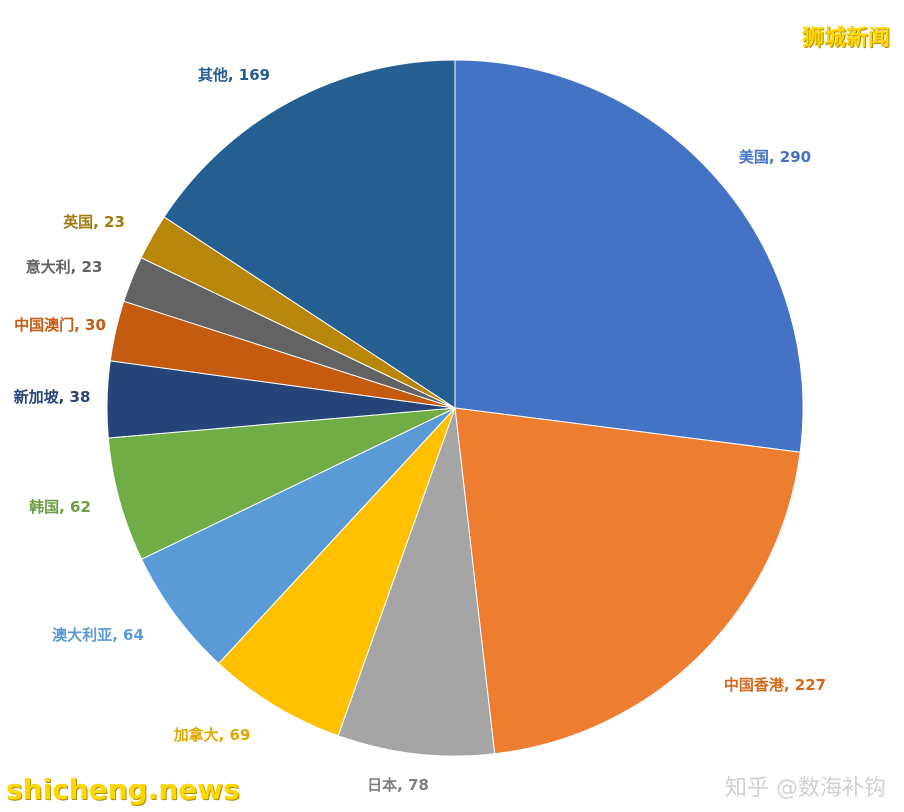 This screenshot has width=904, height=812. Describe the element at coordinates (775, 685) in the screenshot. I see `slice-label-1: 中国香港, 227` at that location.